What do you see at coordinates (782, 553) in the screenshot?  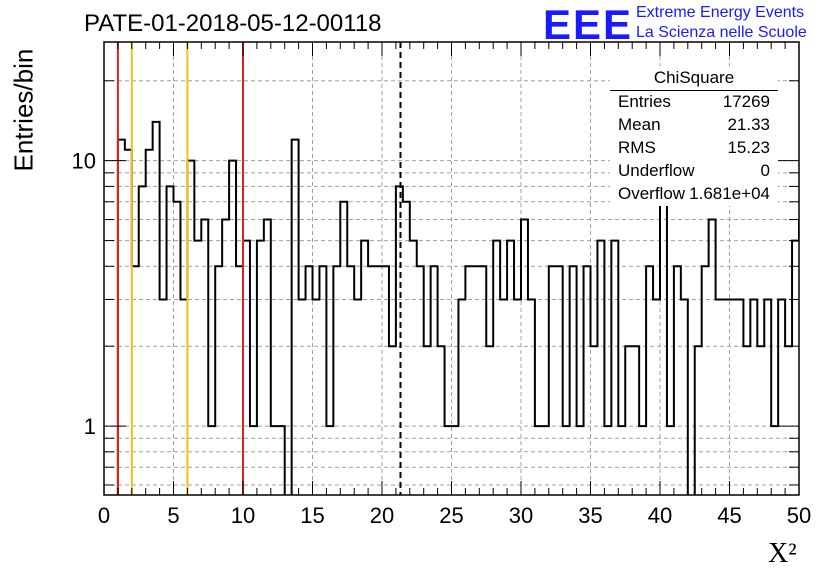 I see `x-axis-label: X²` at bounding box center [782, 553].